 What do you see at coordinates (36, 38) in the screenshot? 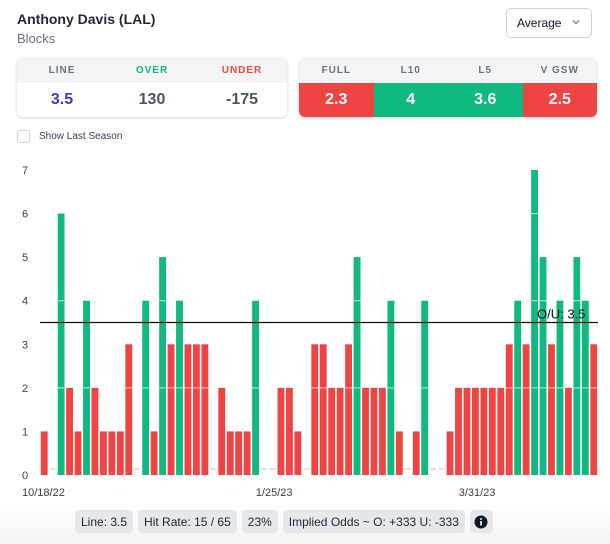
I see `stat-type: Blocks` at bounding box center [36, 38].